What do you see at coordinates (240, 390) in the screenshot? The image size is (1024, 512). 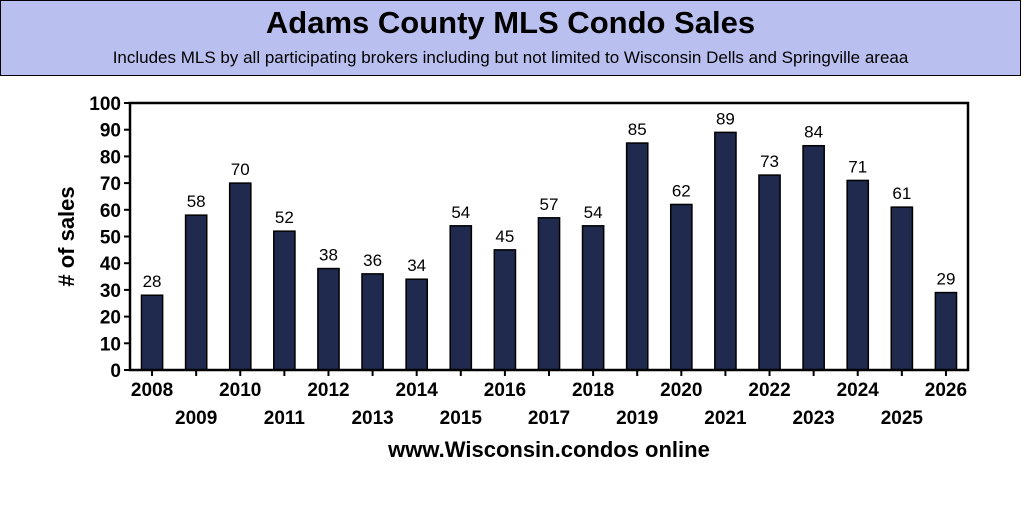 I see `x-tick-label: 2010` at bounding box center [240, 390].